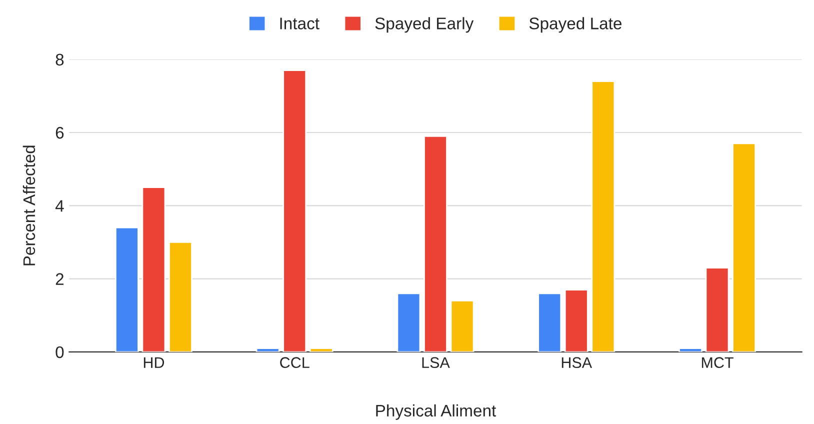  What do you see at coordinates (300, 24) in the screenshot?
I see `legend-label: Intact` at bounding box center [300, 24].